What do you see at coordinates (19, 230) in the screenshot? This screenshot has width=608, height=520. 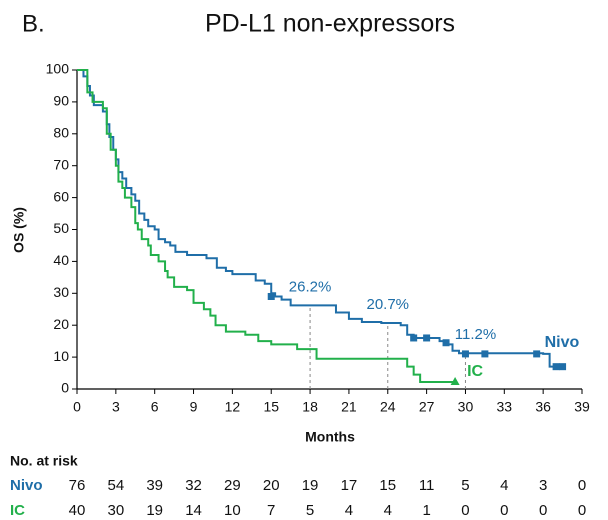 I see `y-axis-label: OS (%)` at bounding box center [19, 230].